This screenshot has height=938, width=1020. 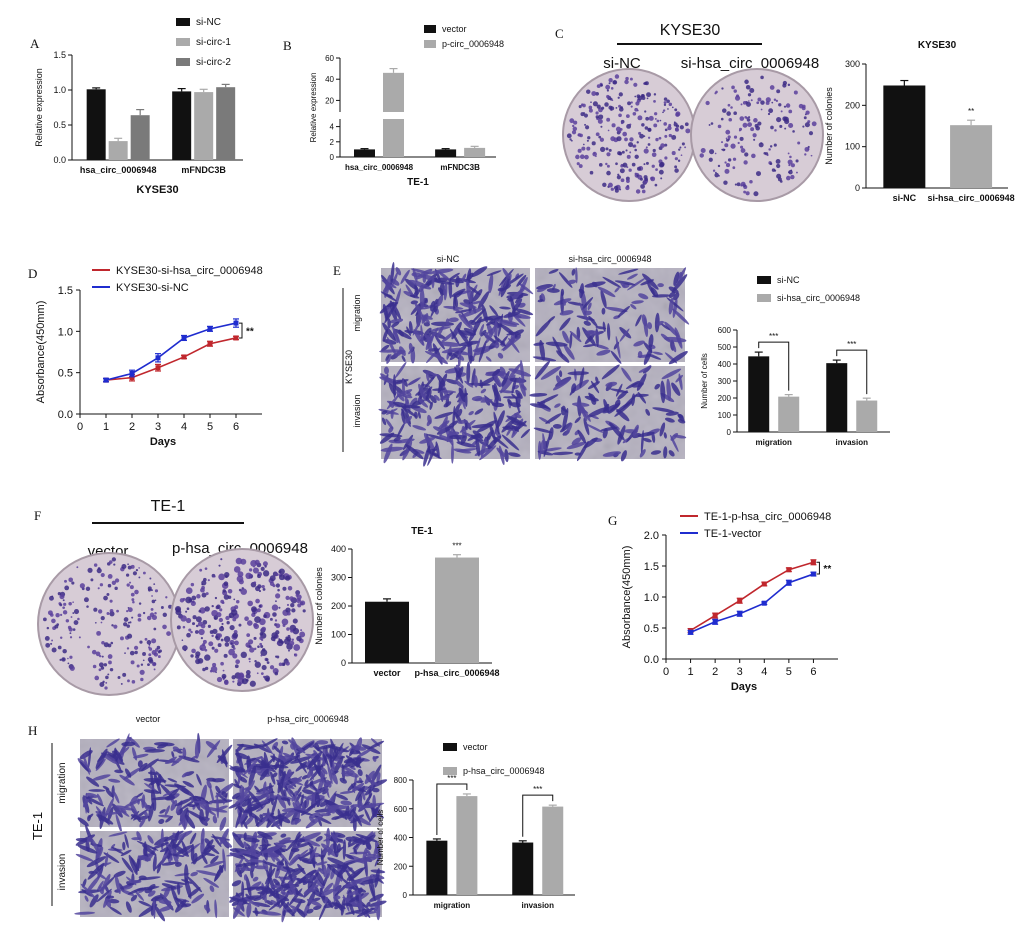 What do you see at coordinates (414, 115) in the screenshot?
I see `axis-break` at bounding box center [414, 115].